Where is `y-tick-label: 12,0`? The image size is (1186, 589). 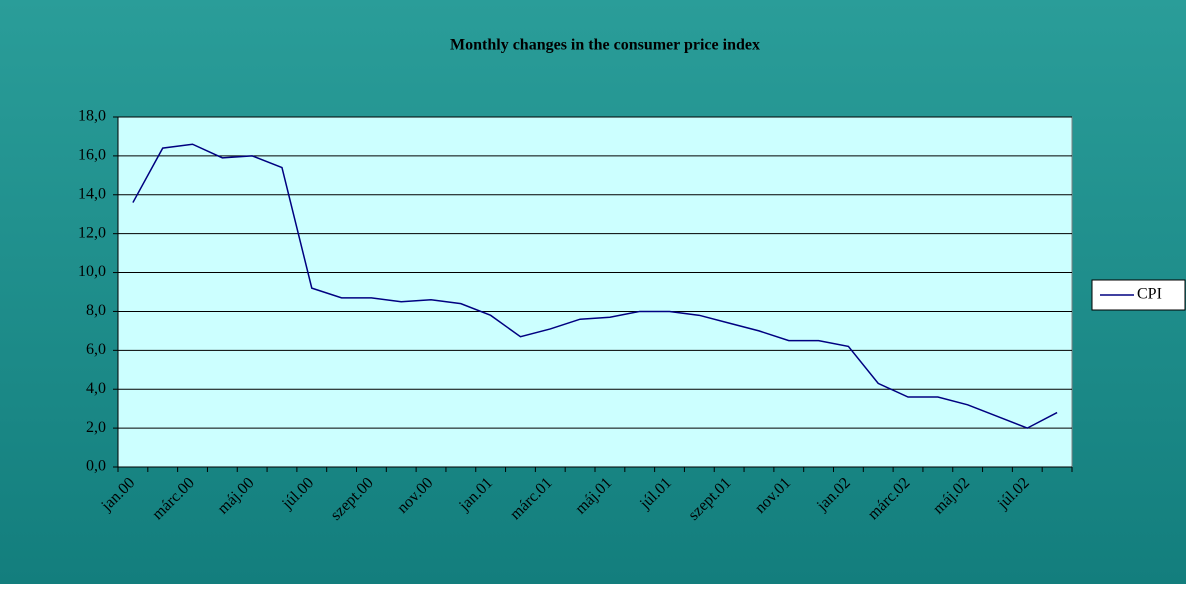 y-tick-label: 12,0 is located at coordinates (92, 232).